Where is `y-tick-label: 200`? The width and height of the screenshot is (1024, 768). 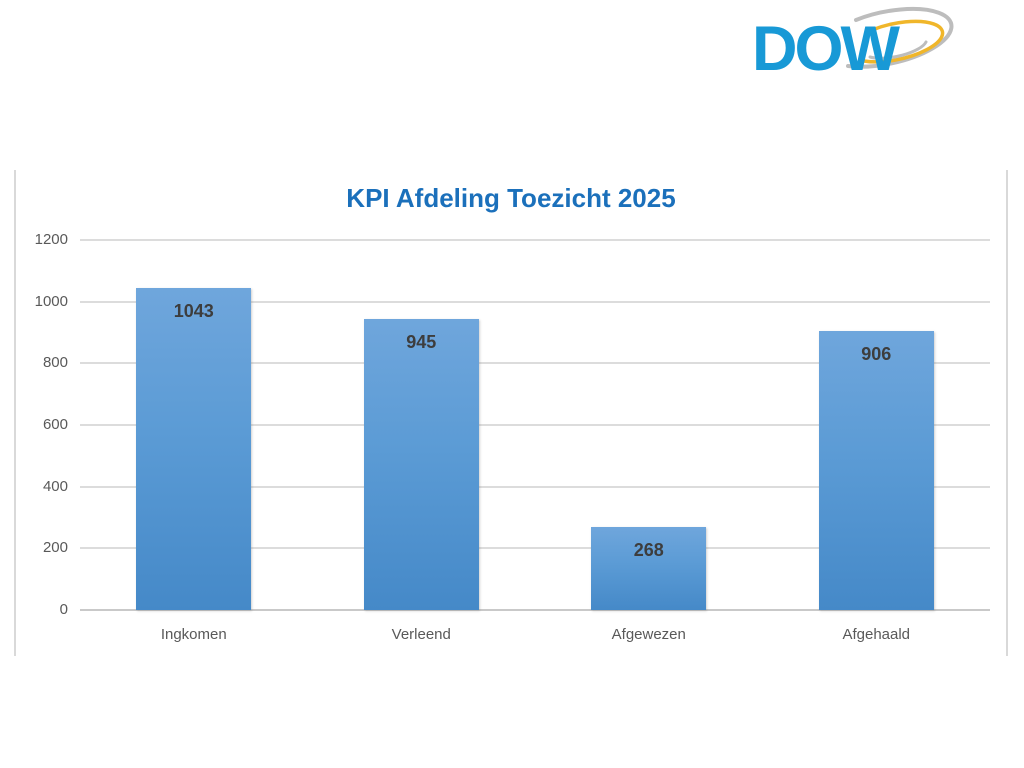 y-tick-label: 200 is located at coordinates (55, 548).